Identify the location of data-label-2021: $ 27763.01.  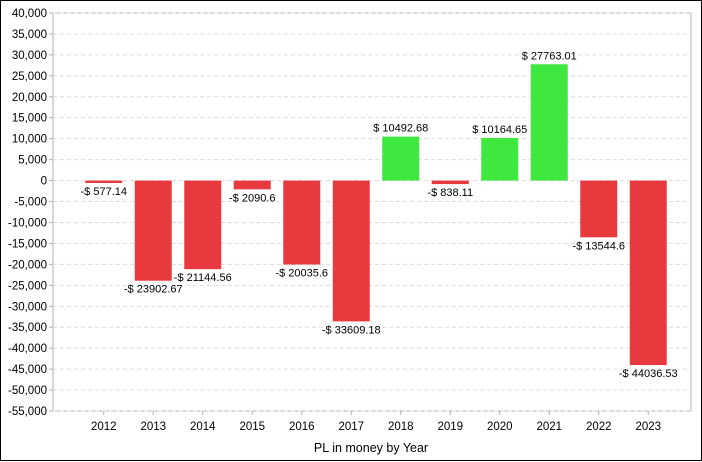
(549, 56).